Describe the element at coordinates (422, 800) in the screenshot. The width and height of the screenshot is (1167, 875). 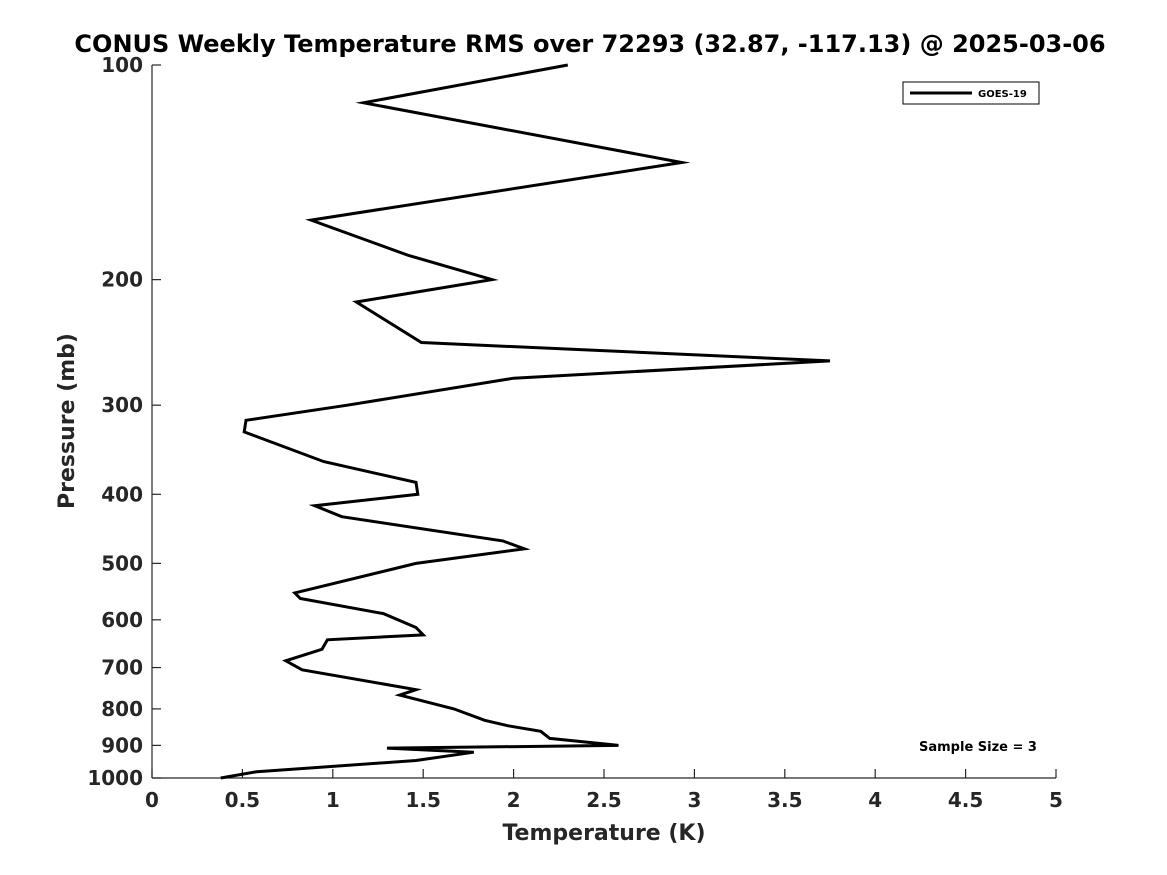
I see `x-tick-label: 1.5` at that location.